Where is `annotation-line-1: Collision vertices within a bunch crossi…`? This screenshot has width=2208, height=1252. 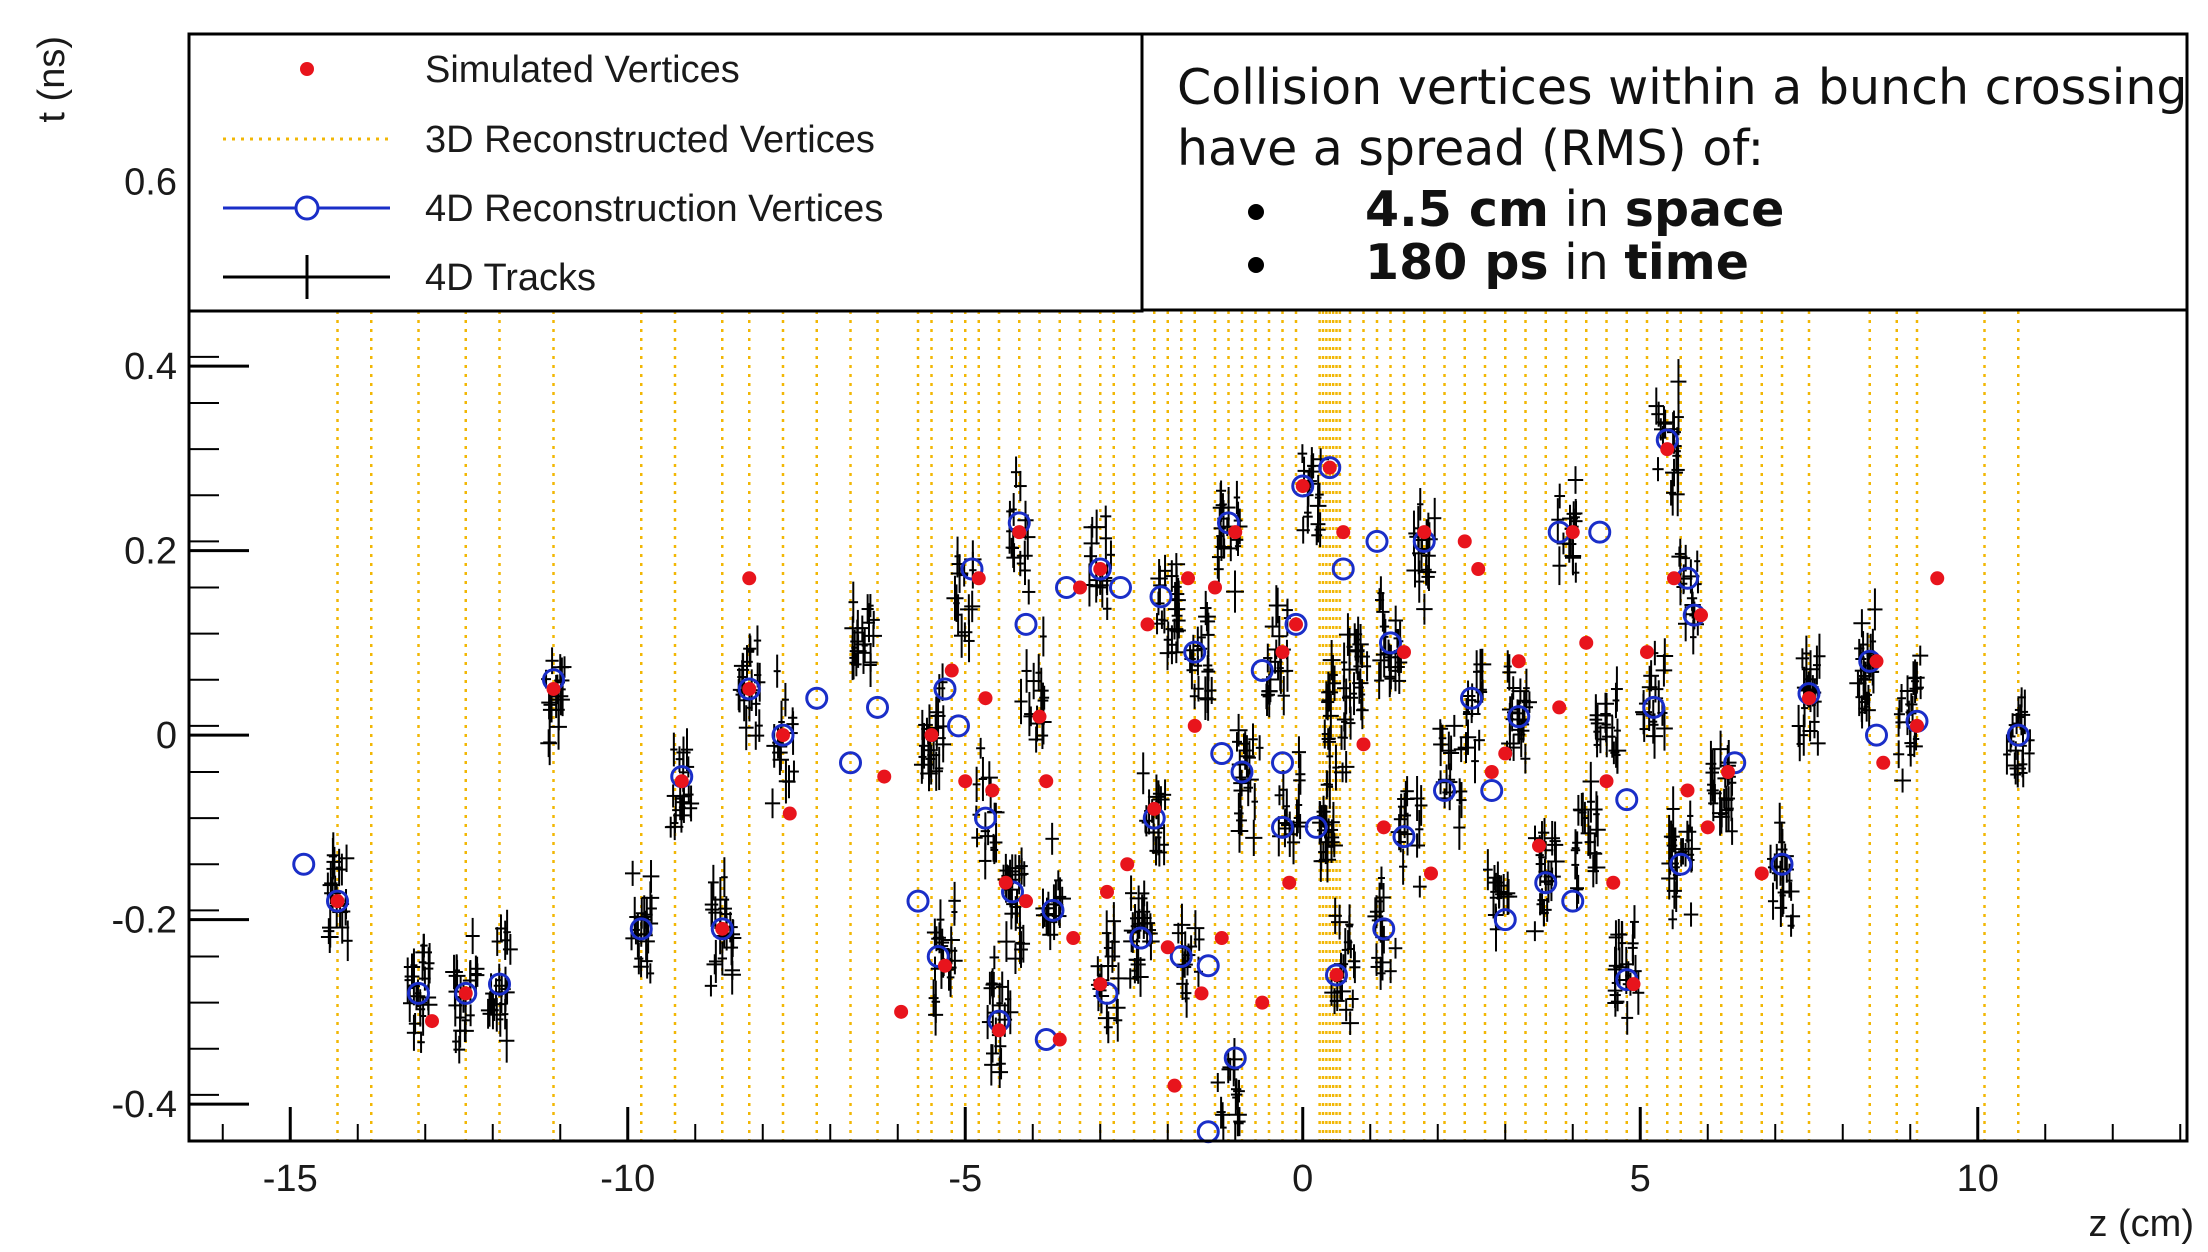
annotation-line-1: Collision vertices within a bunch crossi… is located at coordinates (1682, 87).